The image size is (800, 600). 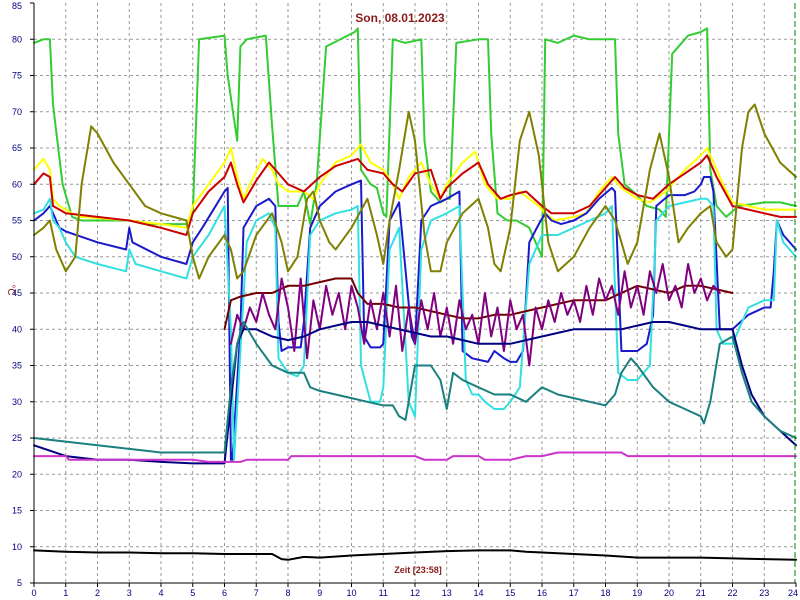 What do you see at coordinates (637, 593) in the screenshot?
I see `x-tick-label: 19` at bounding box center [637, 593].